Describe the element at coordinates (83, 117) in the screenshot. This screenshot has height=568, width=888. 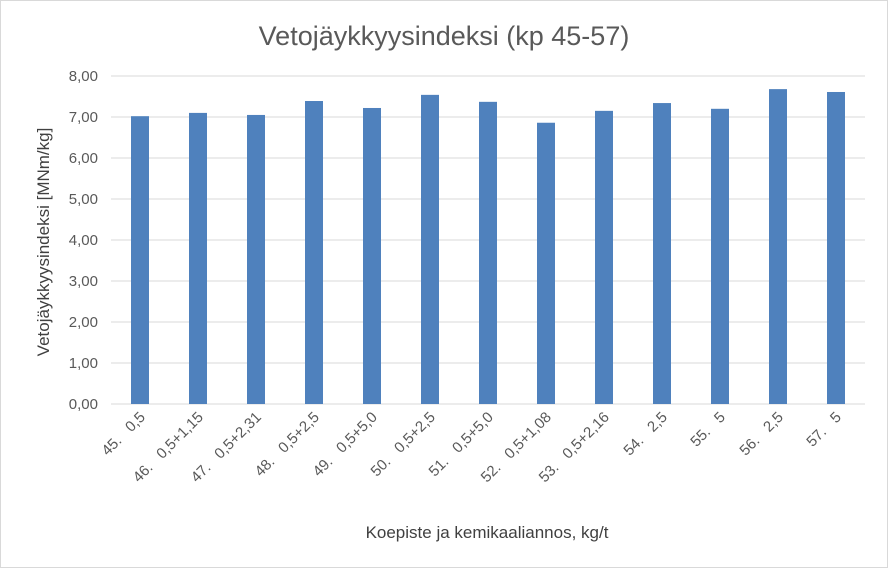
I see `y-tick-label: 7,00` at that location.